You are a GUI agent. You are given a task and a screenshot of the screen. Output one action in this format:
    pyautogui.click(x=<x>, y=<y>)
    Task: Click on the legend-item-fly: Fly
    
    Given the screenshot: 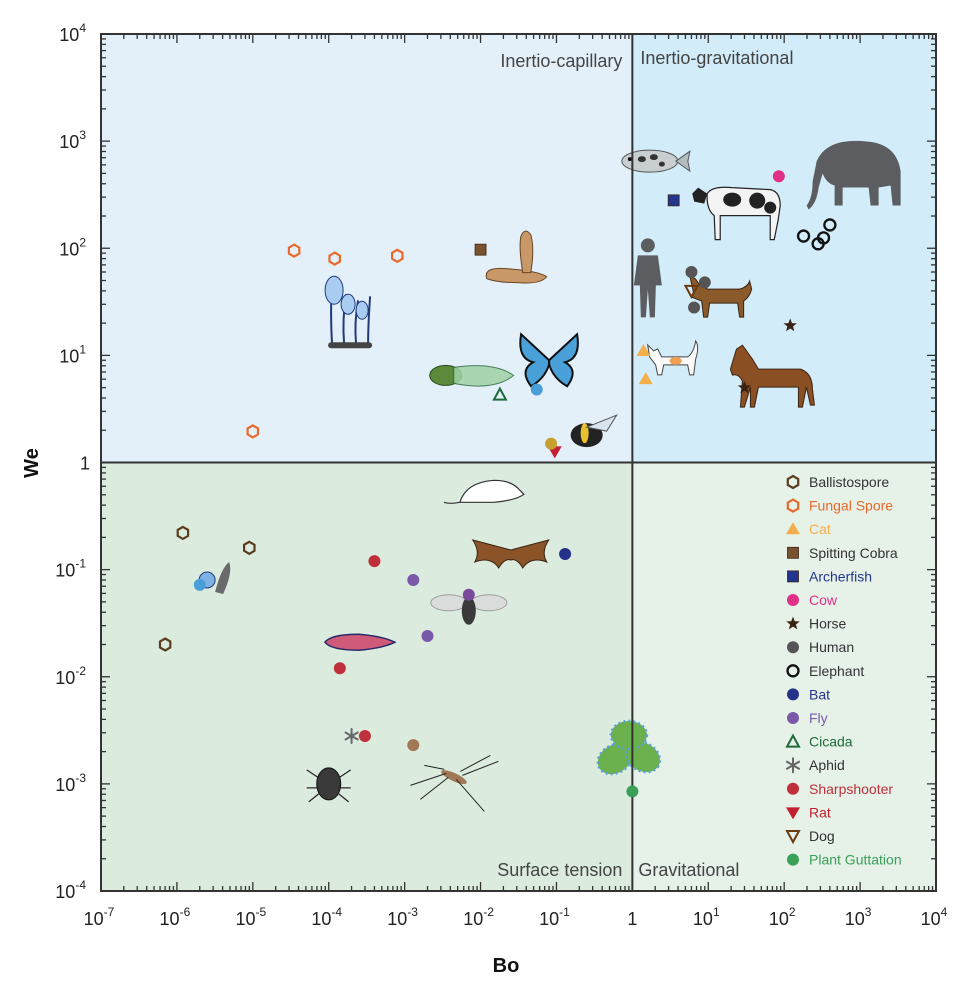 What is the action you would take?
    pyautogui.click(x=807, y=718)
    